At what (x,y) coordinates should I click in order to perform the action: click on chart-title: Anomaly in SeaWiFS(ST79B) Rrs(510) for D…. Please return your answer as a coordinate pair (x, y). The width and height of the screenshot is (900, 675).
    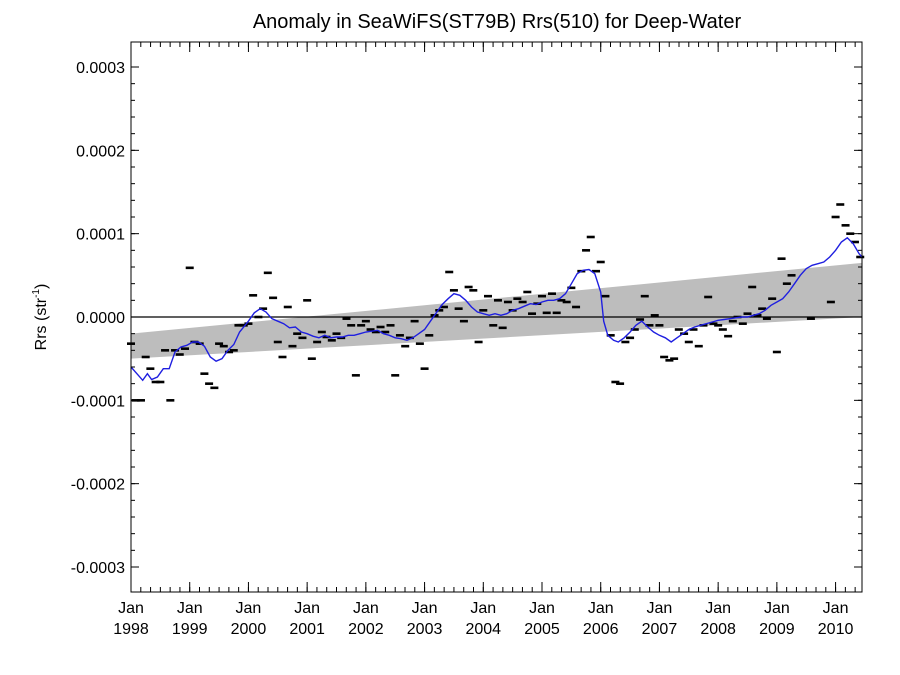
    Looking at the image, I should click on (497, 22).